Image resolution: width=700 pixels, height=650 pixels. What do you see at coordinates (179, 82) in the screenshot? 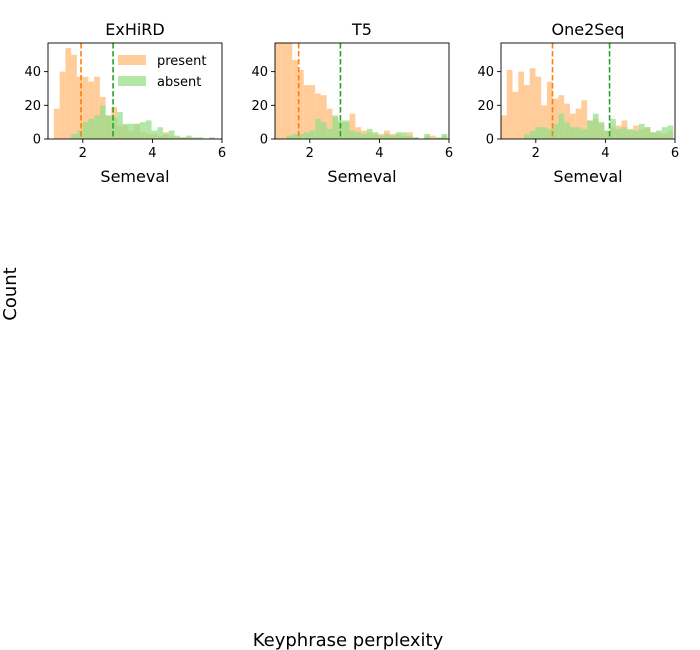
I see `legend-label-absent: absent` at bounding box center [179, 82].